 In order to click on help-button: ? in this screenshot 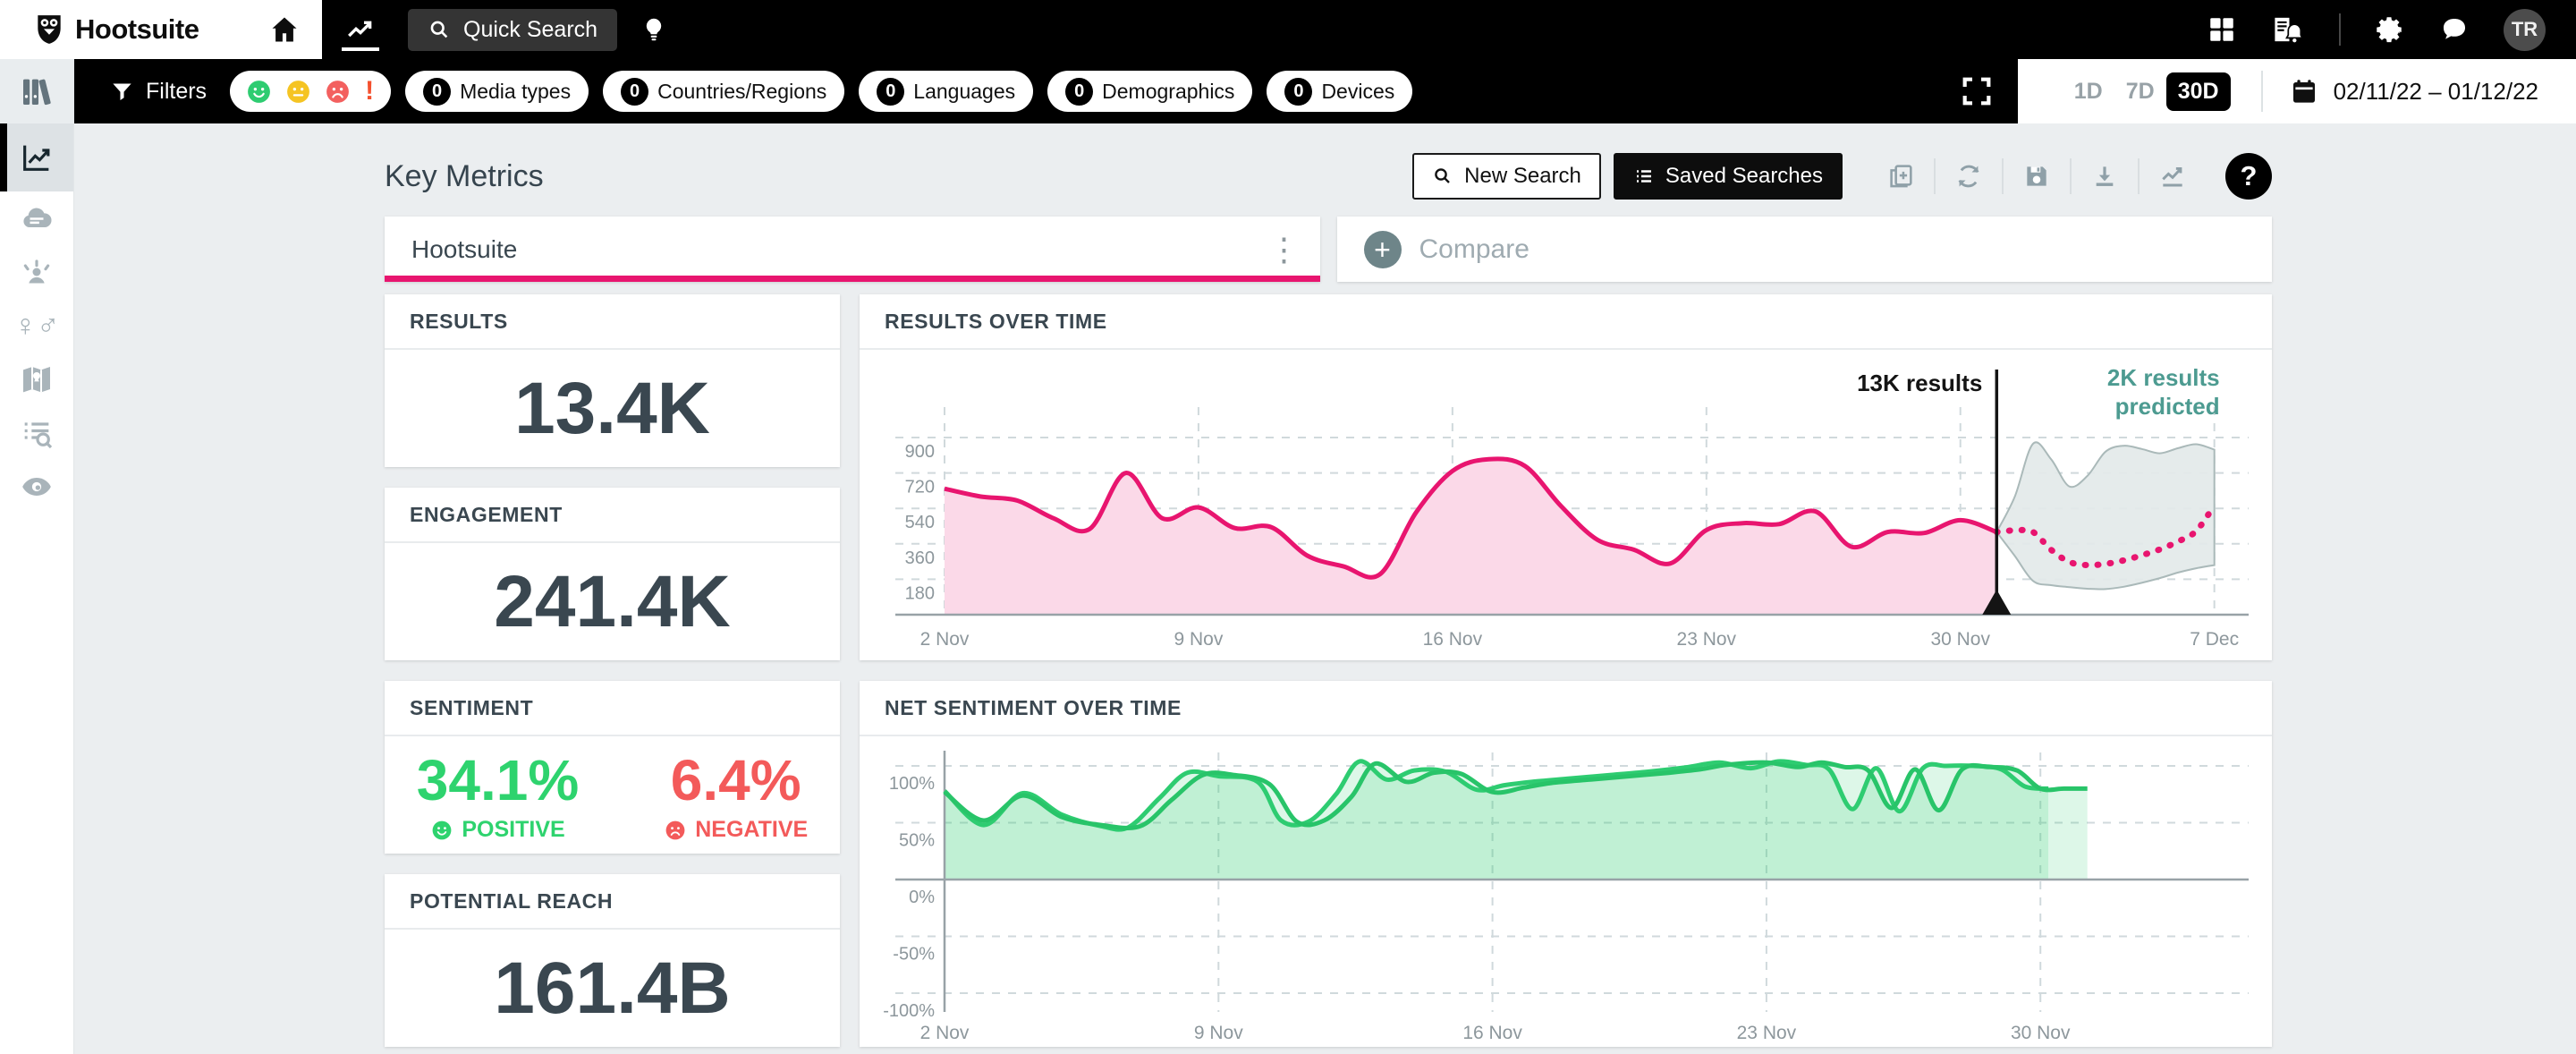, I will do `click(2248, 177)`.